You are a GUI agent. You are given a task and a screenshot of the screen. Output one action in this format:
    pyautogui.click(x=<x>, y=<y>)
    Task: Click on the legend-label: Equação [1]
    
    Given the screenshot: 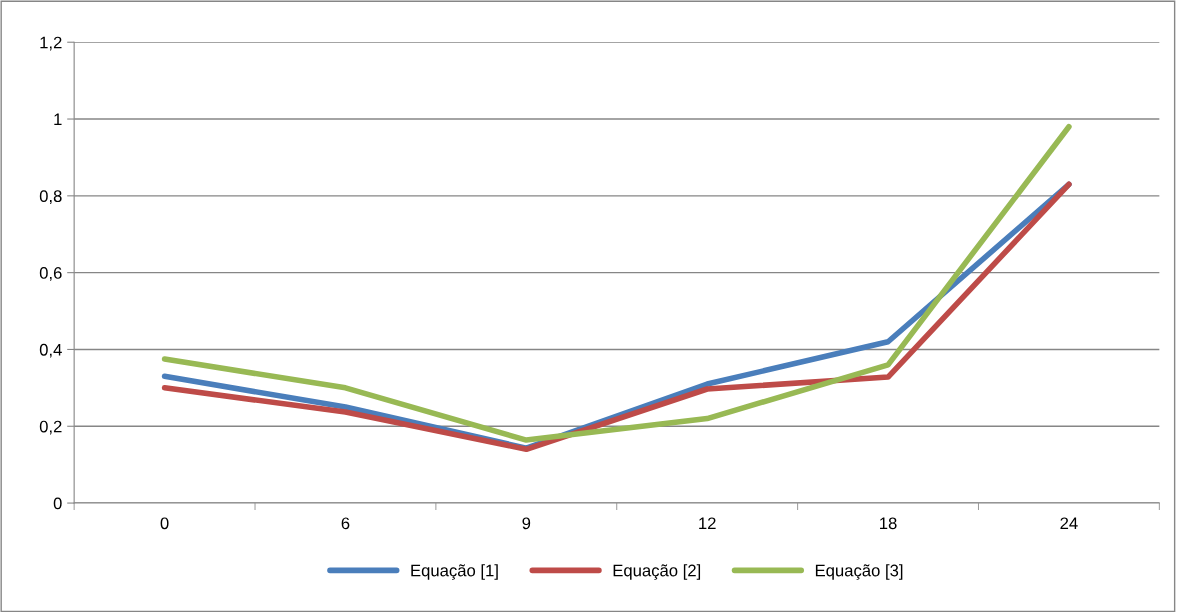 What is the action you would take?
    pyautogui.click(x=454, y=572)
    